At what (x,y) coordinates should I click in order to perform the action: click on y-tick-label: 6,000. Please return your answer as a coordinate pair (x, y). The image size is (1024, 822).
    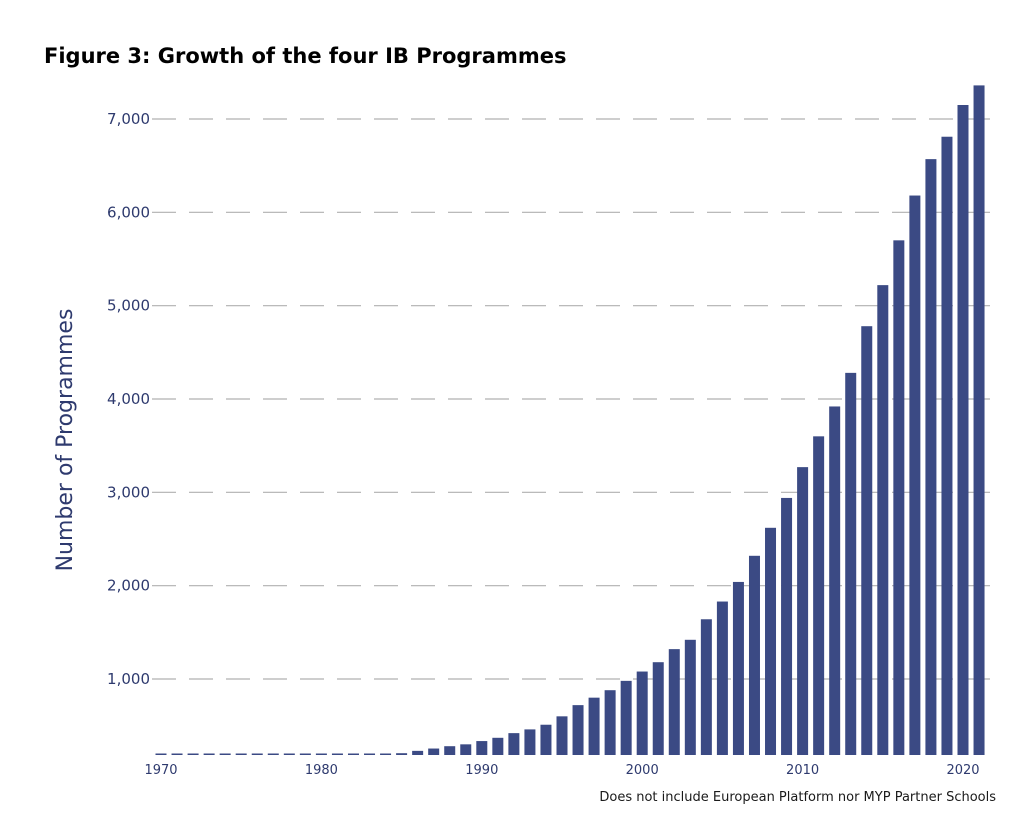
    Looking at the image, I should click on (128, 212).